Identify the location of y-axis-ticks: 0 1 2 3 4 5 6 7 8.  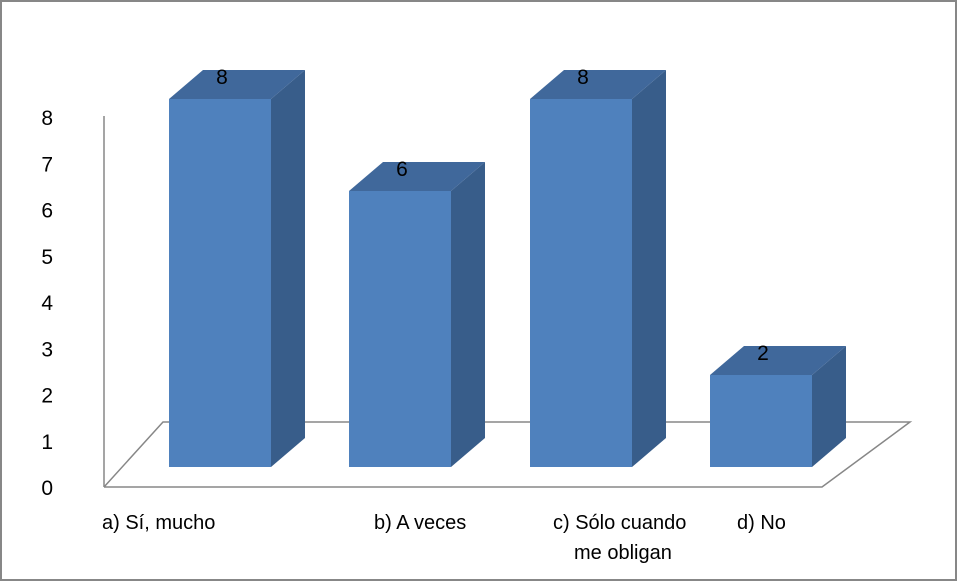
(47, 303).